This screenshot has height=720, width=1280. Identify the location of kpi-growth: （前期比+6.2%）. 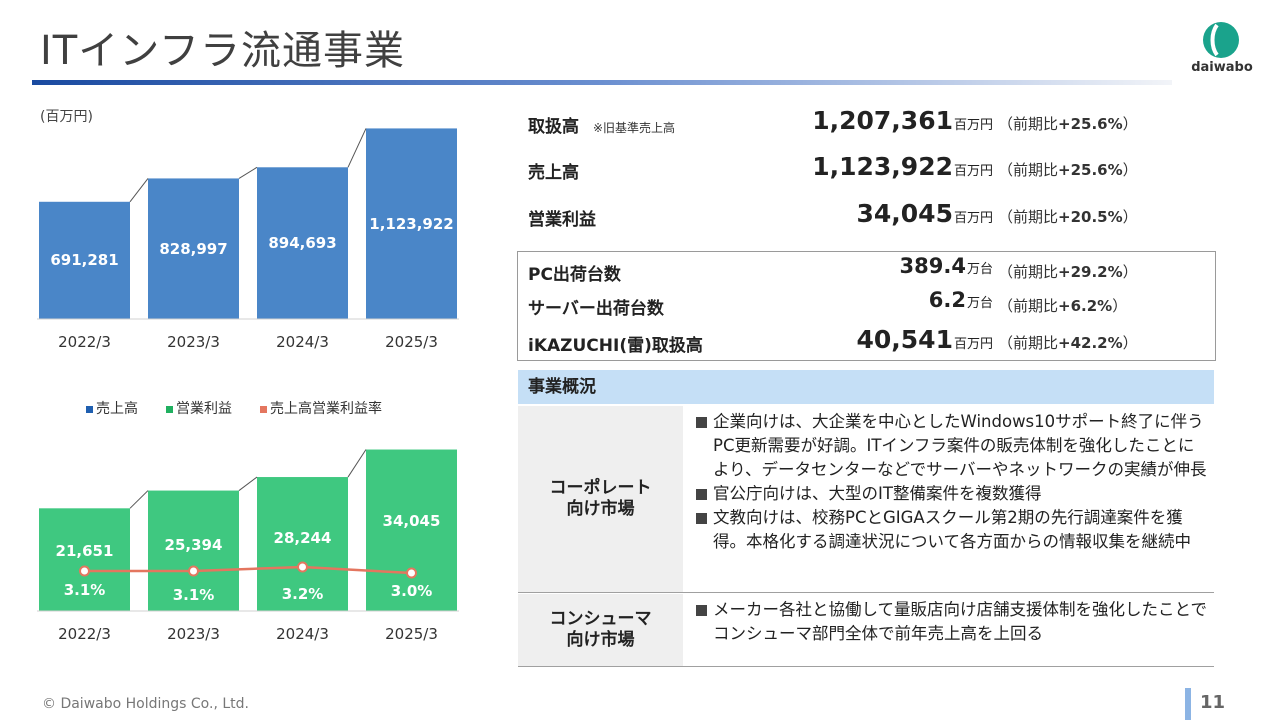
(1062, 305).